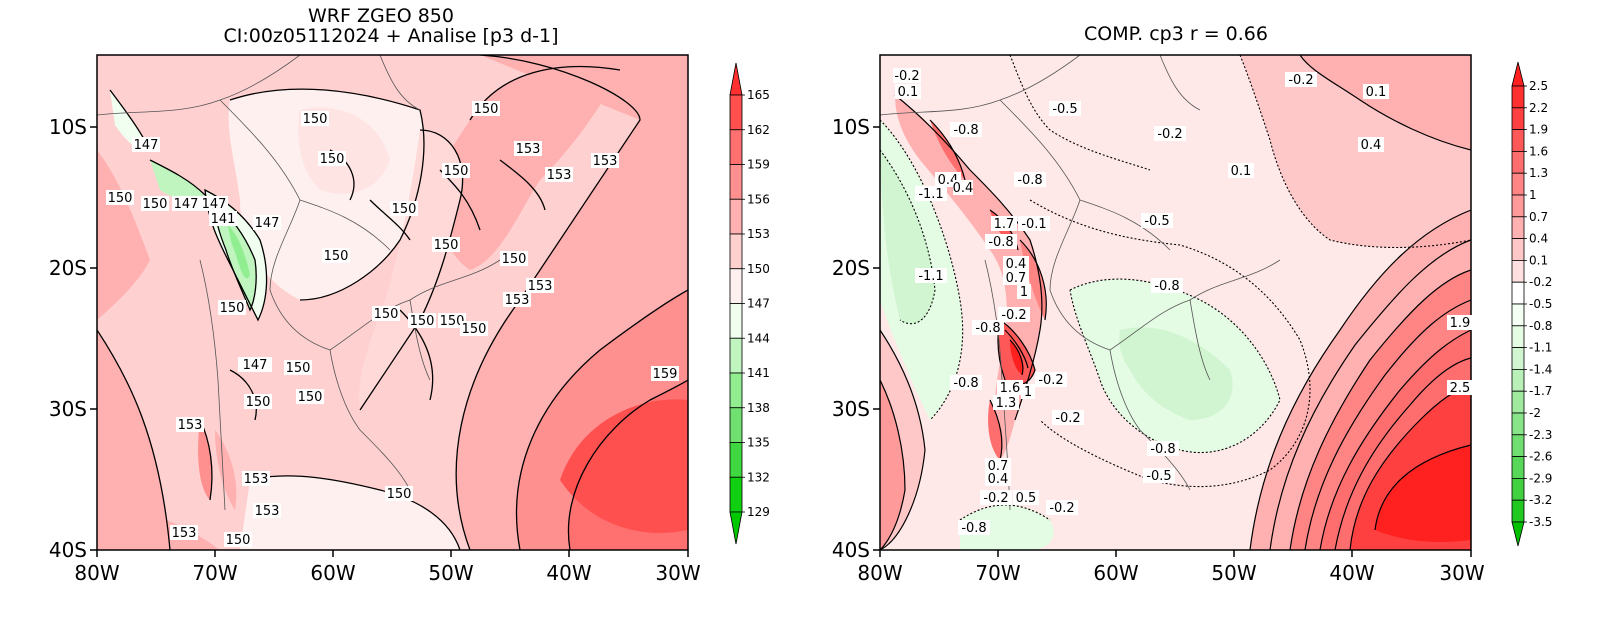  What do you see at coordinates (332, 573) in the screenshot?
I see `lon-tick-label: 60W` at bounding box center [332, 573].